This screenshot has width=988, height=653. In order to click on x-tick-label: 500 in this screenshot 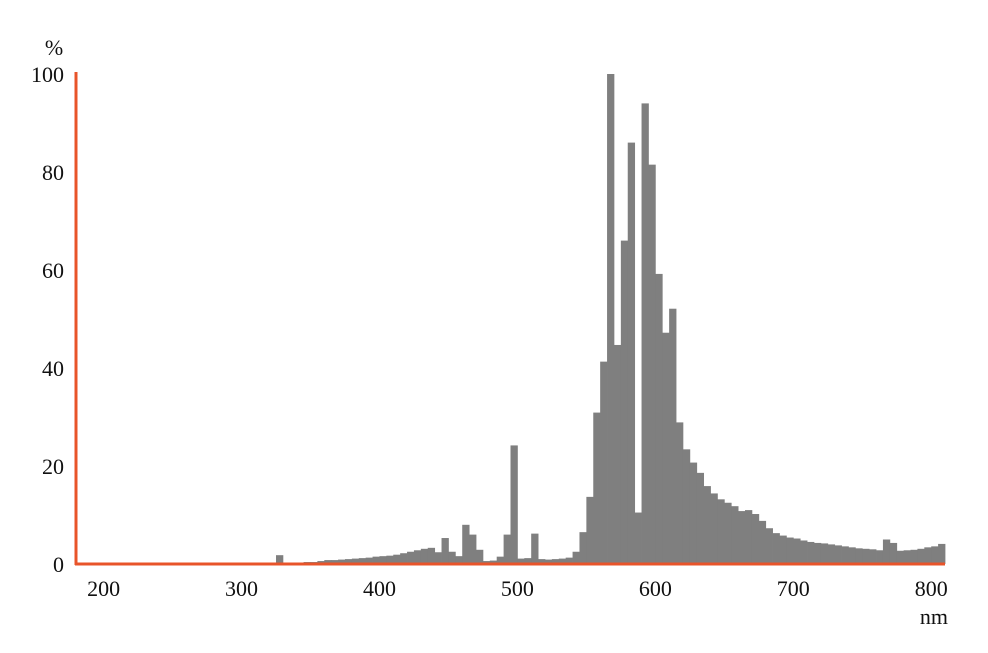, I will do `click(517, 588)`.